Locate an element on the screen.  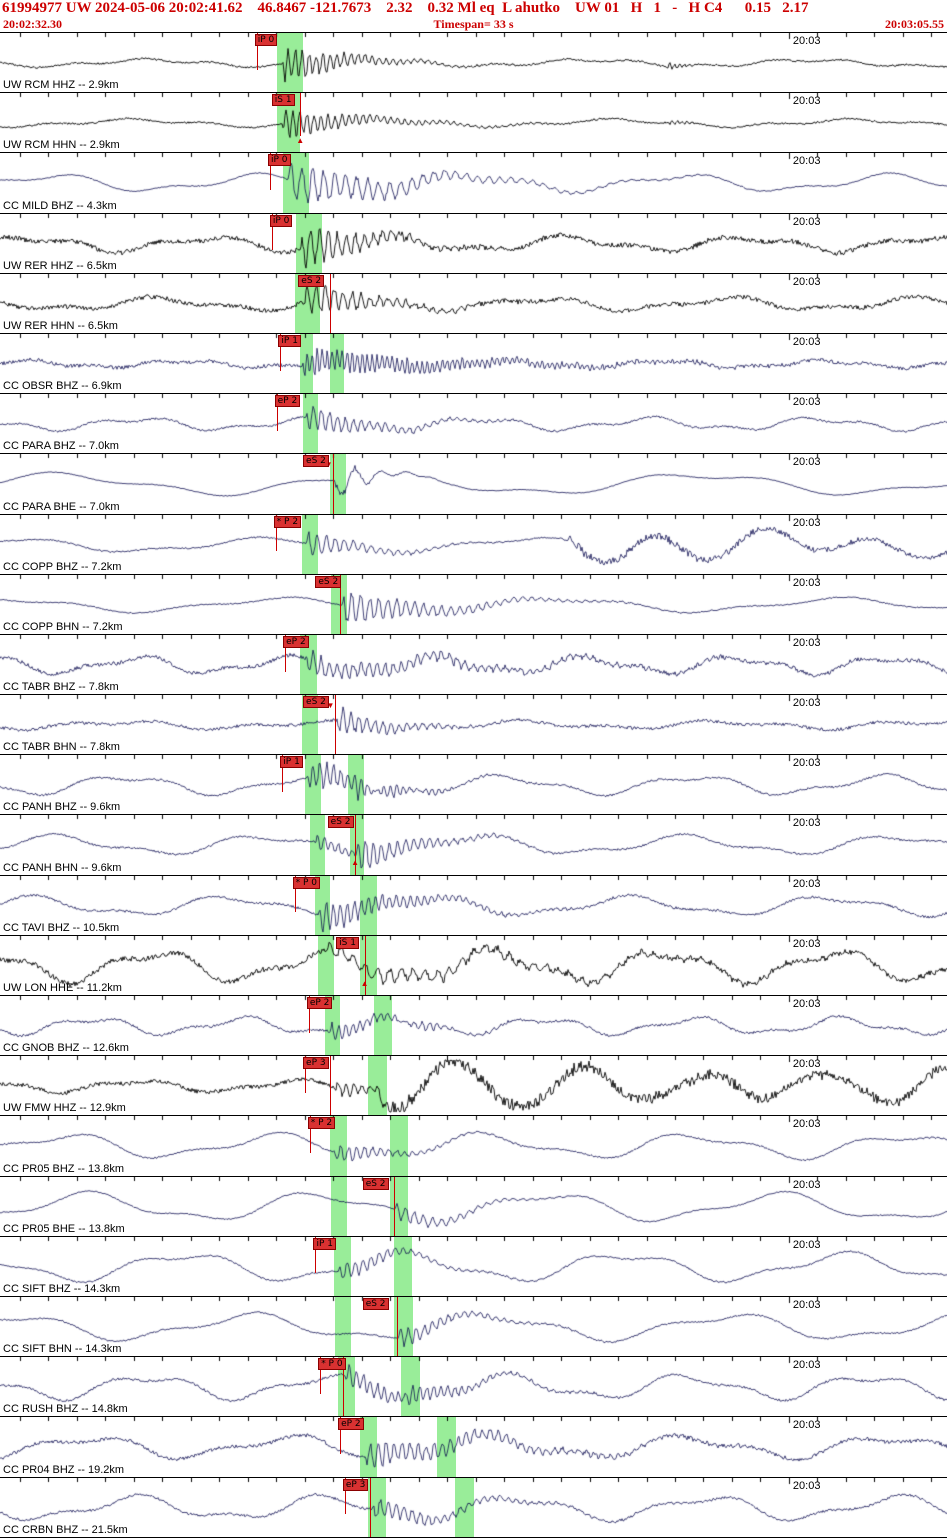
trace-row: eP 2 20:03 CC PARA BHZ -- 7.0km is located at coordinates (473, 423).